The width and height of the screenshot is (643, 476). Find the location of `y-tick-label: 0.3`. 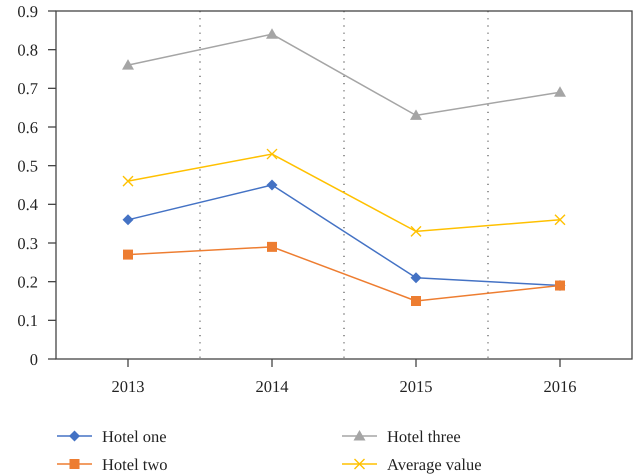

y-tick-label: 0.3 is located at coordinates (27, 243).